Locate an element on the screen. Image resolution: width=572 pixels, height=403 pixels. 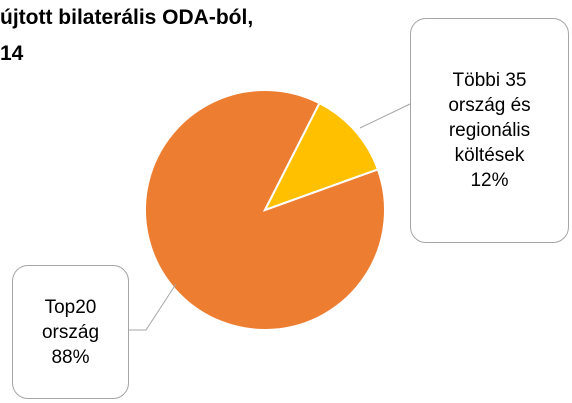
chart-title: újtott bilaterális ODA-ból, is located at coordinates (127, 17).